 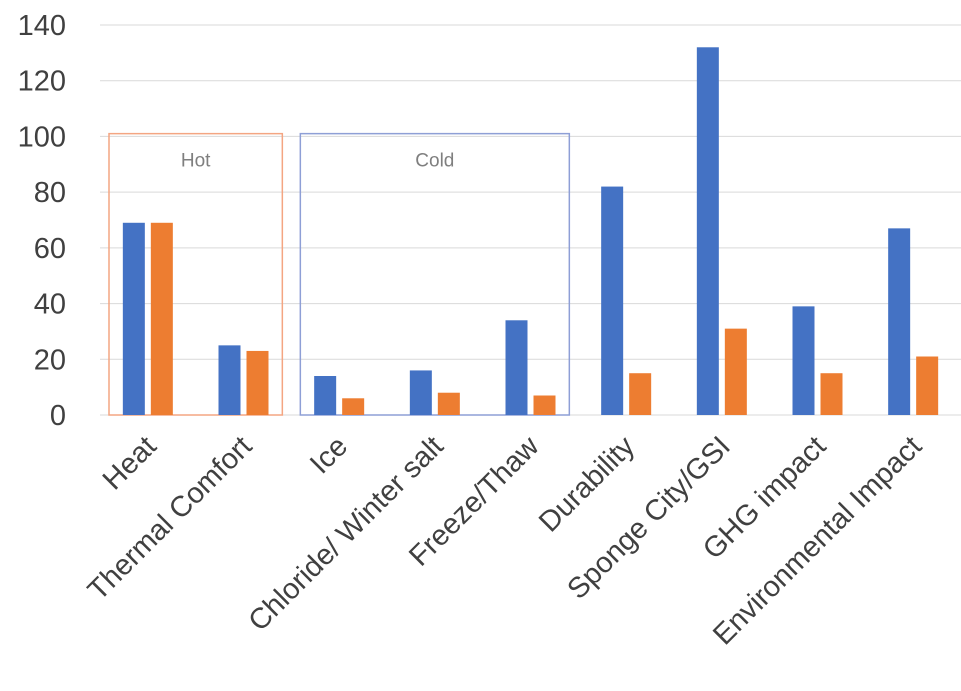 I want to click on x-category-label: Heat, so click(x=130, y=463).